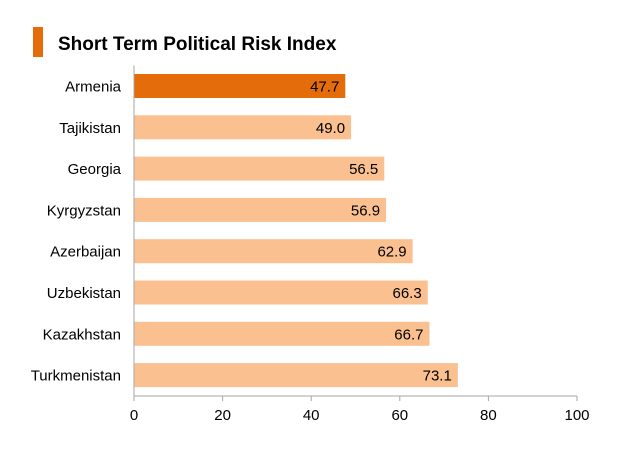 This screenshot has height=454, width=630. Describe the element at coordinates (330, 128) in the screenshot. I see `value-label-tajikistan: 49.0` at that location.